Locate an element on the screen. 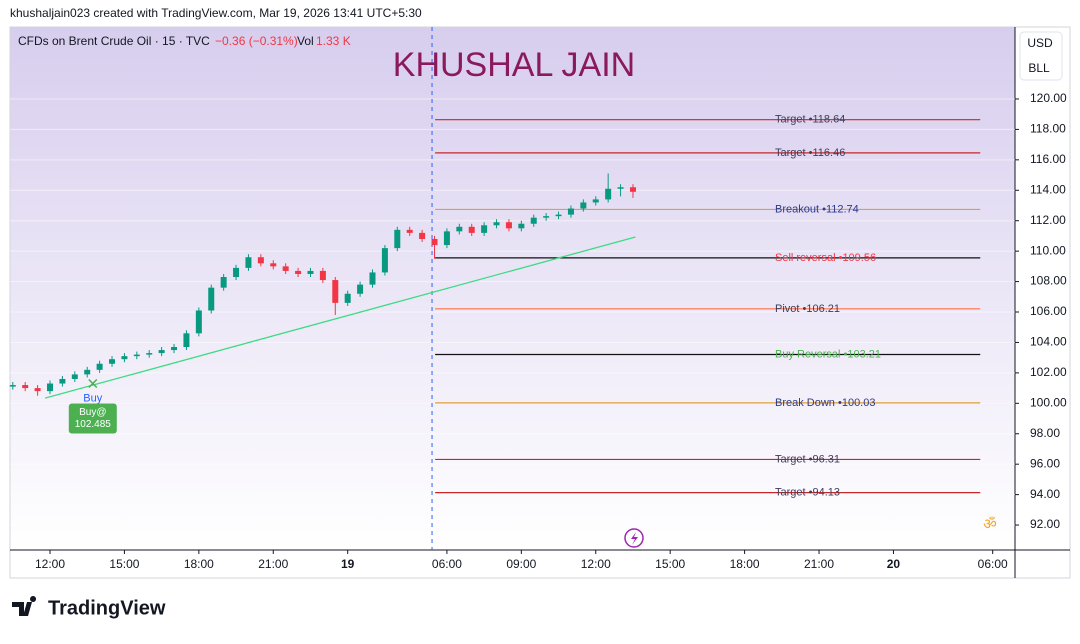 The width and height of the screenshot is (1080, 644). level-value: 118.64 is located at coordinates (828, 120).